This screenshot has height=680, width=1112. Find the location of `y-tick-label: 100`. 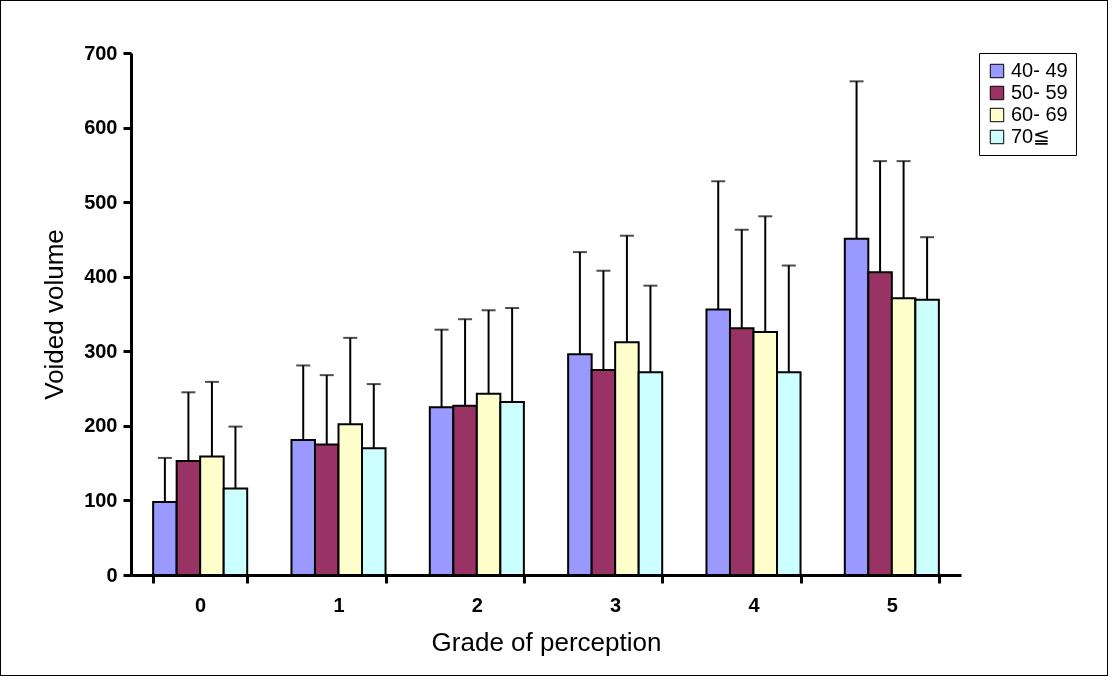

y-tick-label: 100 is located at coordinates (101, 499).